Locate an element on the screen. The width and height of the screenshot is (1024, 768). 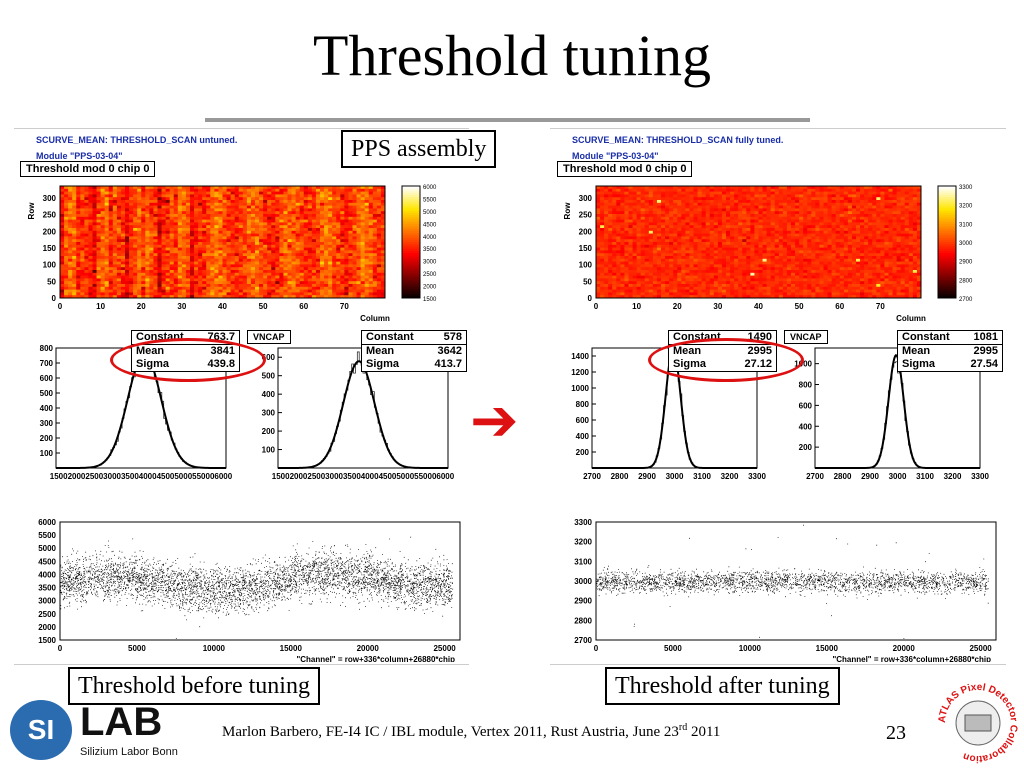
colorbar-tick-label: 3000 is located at coordinates (430, 263).